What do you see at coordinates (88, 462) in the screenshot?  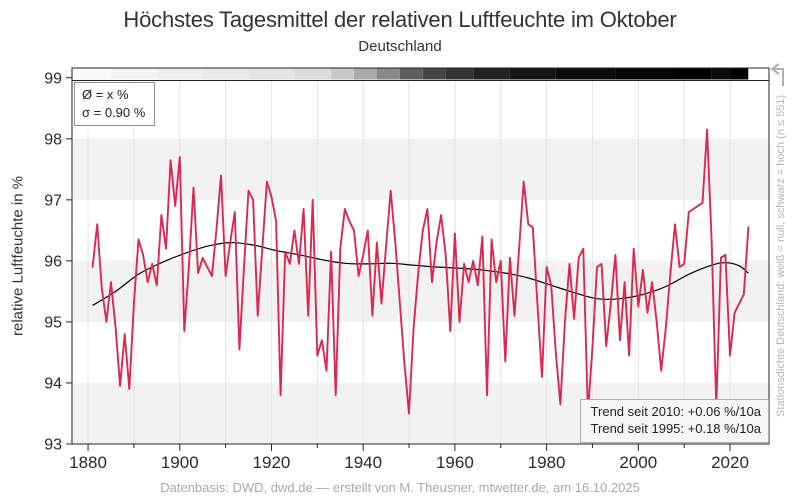 I see `x-tick-label: 1880` at bounding box center [88, 462].